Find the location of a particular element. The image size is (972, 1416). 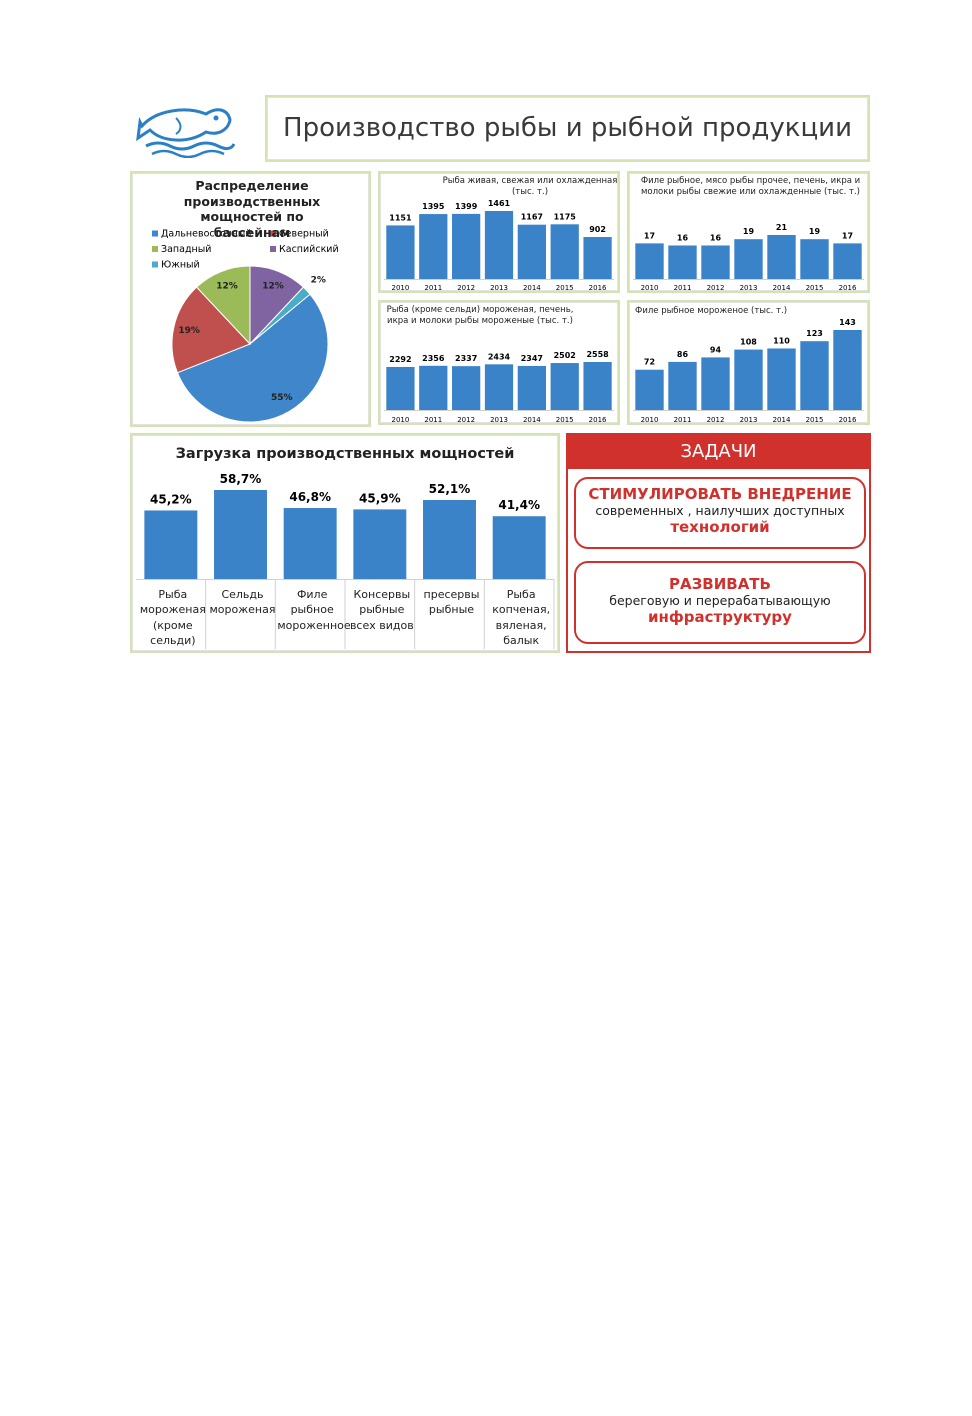

value-label: 45,2% is located at coordinates (171, 499).